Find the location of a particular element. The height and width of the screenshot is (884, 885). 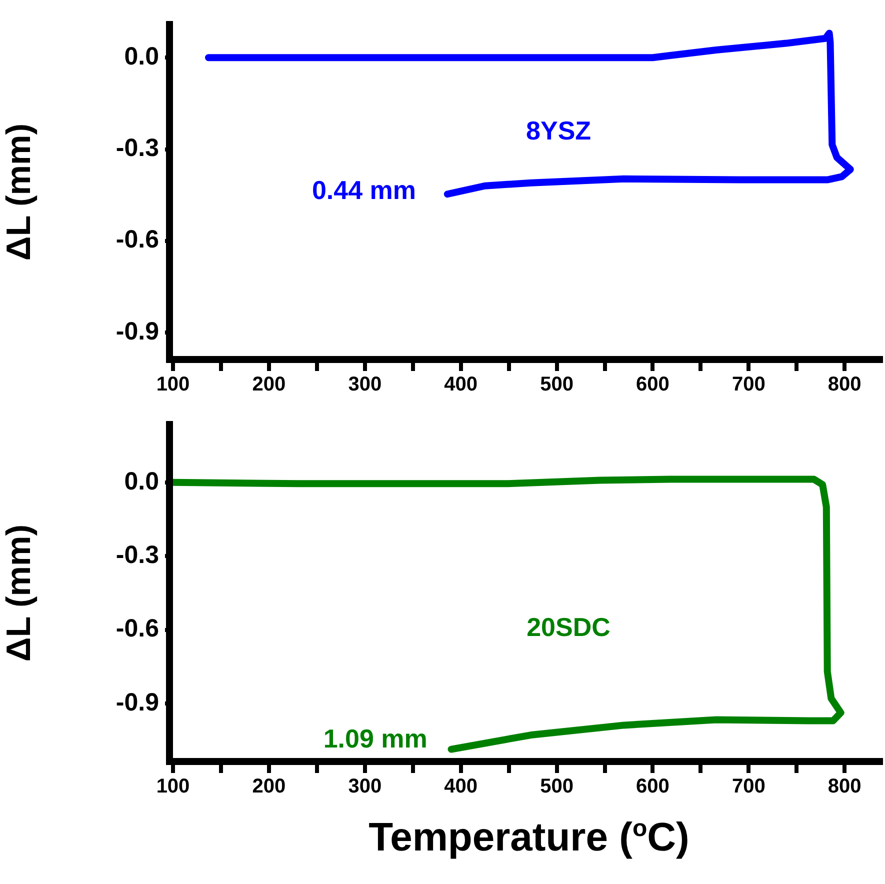

annotation: 1.09 mm is located at coordinates (375, 739).